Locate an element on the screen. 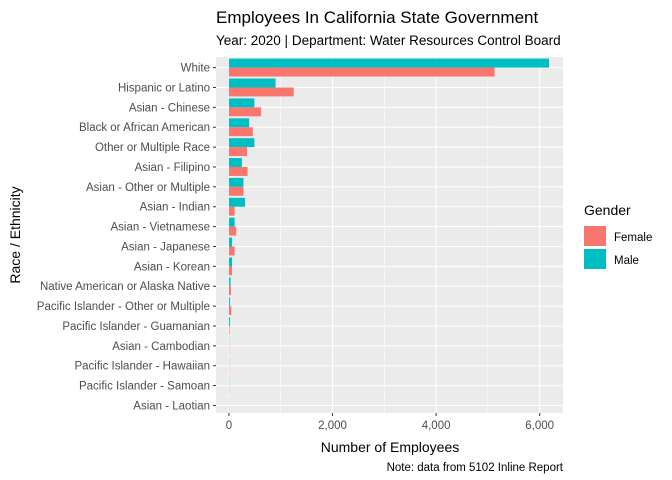 This screenshot has width=672, height=480. y-tick-label: Pacific Islander - Other or Multiple is located at coordinates (123, 307).